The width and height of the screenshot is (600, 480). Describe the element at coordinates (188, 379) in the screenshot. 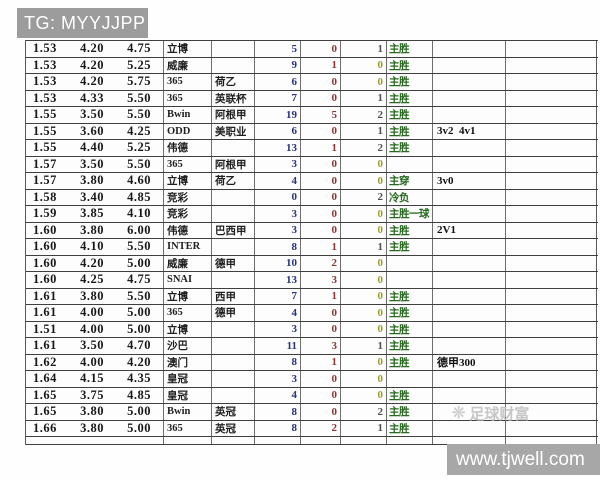

I see `bookmaker-cell: 皇冠` at that location.